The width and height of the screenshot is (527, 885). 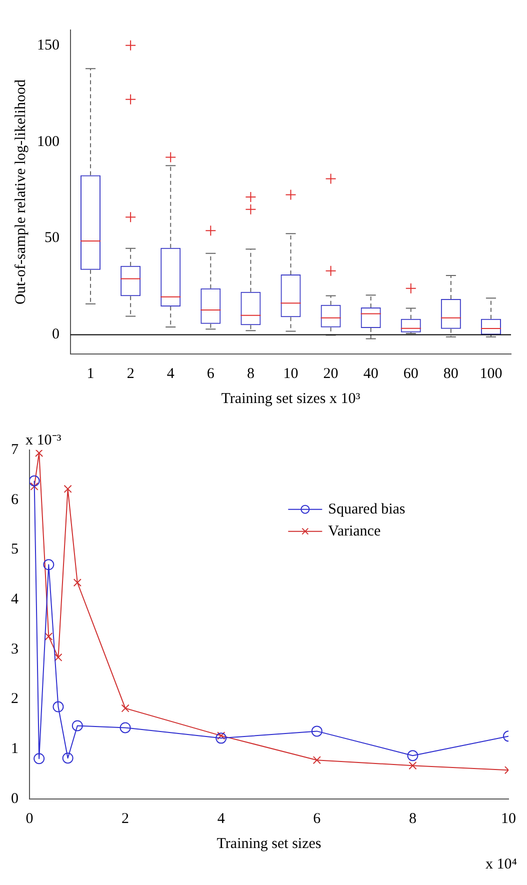 What do you see at coordinates (291, 398) in the screenshot?
I see `x-axis-title: Training set sizes x 10³` at bounding box center [291, 398].